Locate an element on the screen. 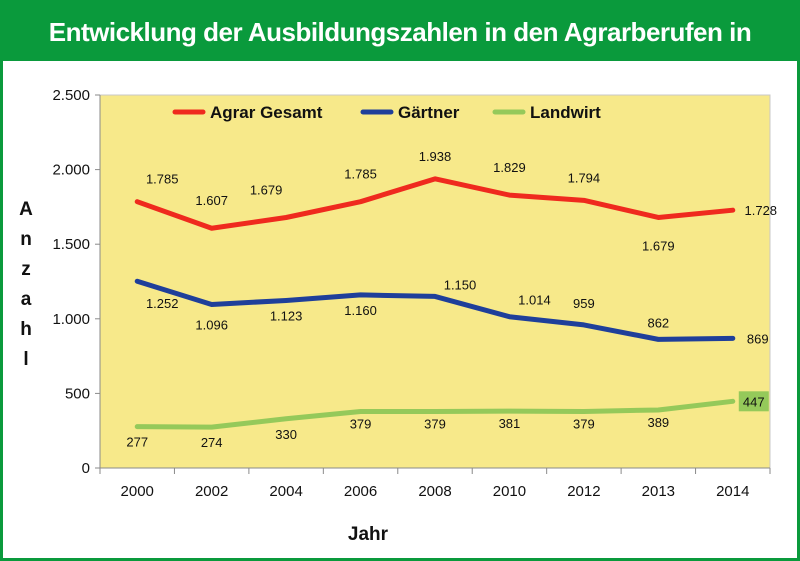 This screenshot has width=800, height=561. x-tick-label: 2008 is located at coordinates (434, 491).